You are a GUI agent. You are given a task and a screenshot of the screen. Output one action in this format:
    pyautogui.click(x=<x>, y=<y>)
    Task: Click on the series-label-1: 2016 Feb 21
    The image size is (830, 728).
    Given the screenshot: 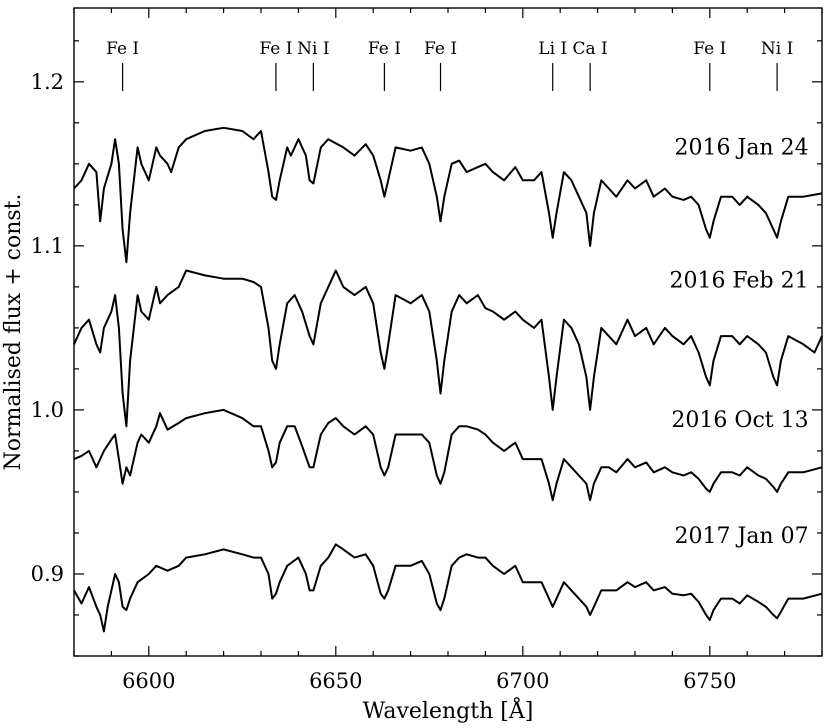 What is the action you would take?
    pyautogui.click(x=738, y=280)
    